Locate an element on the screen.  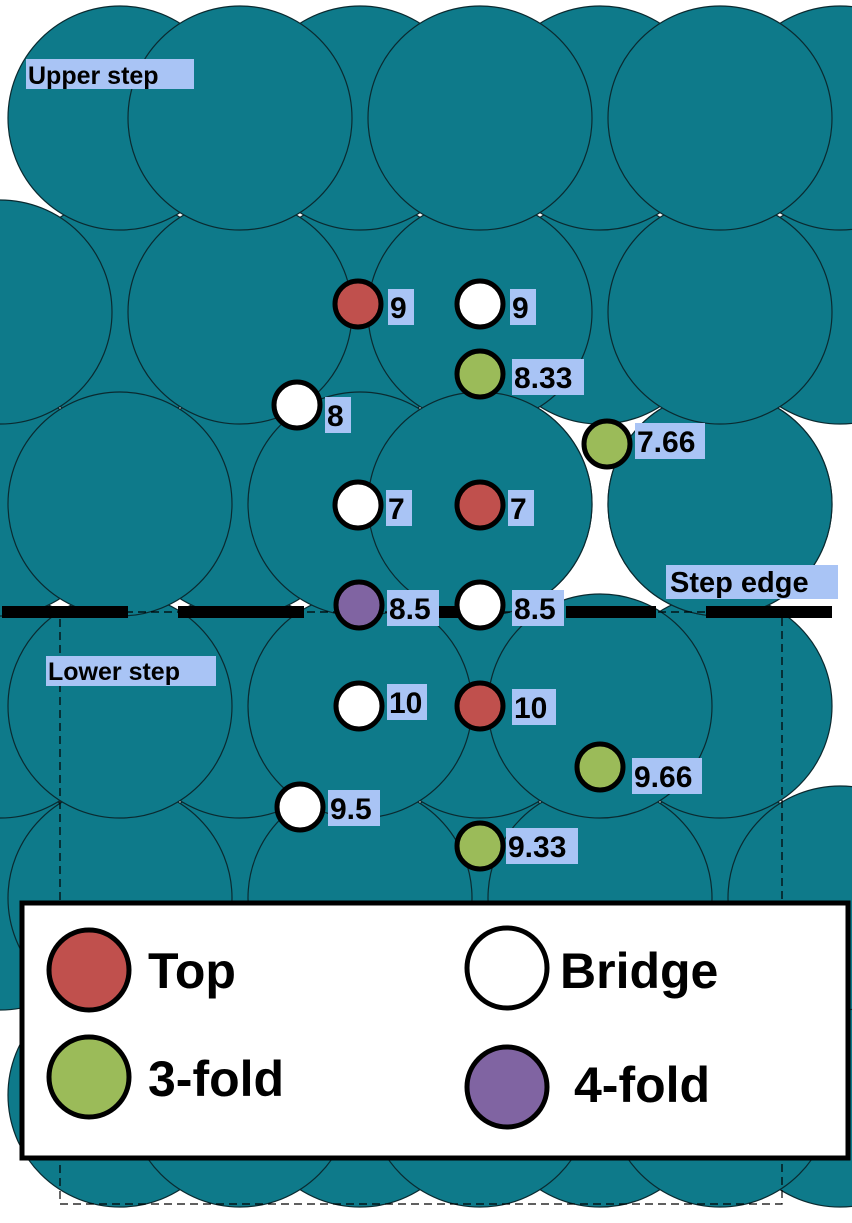
site-bridge: 7 is located at coordinates (372, 505).